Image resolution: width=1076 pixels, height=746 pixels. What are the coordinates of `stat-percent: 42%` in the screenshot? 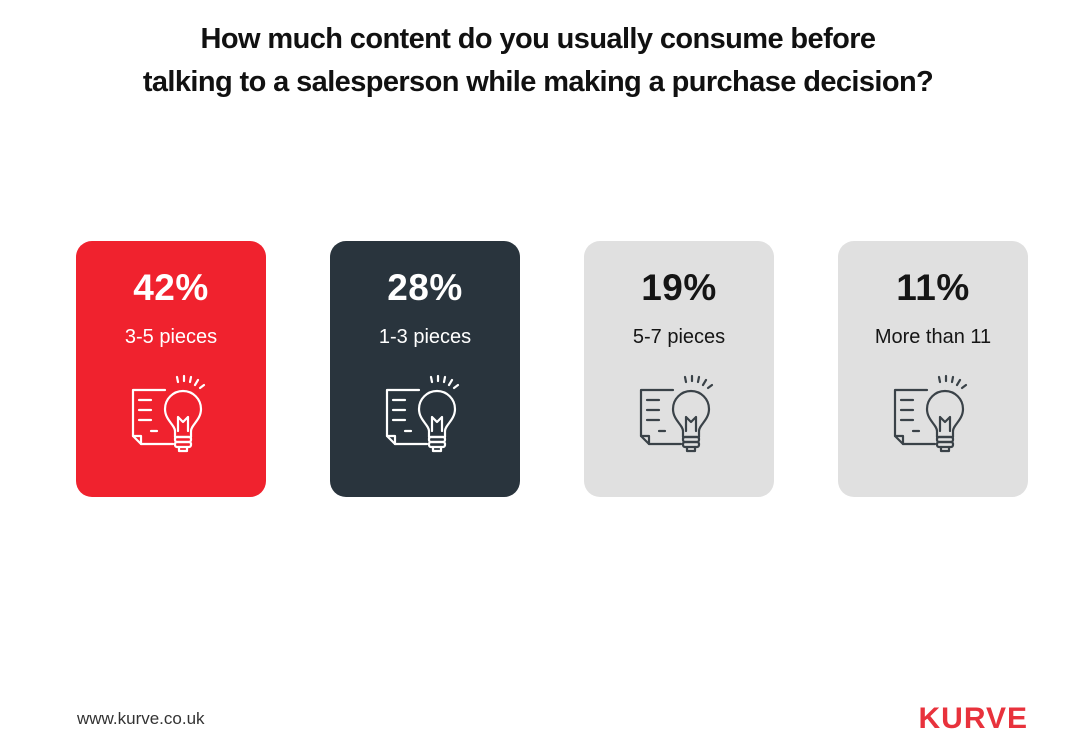 It's located at (171, 287).